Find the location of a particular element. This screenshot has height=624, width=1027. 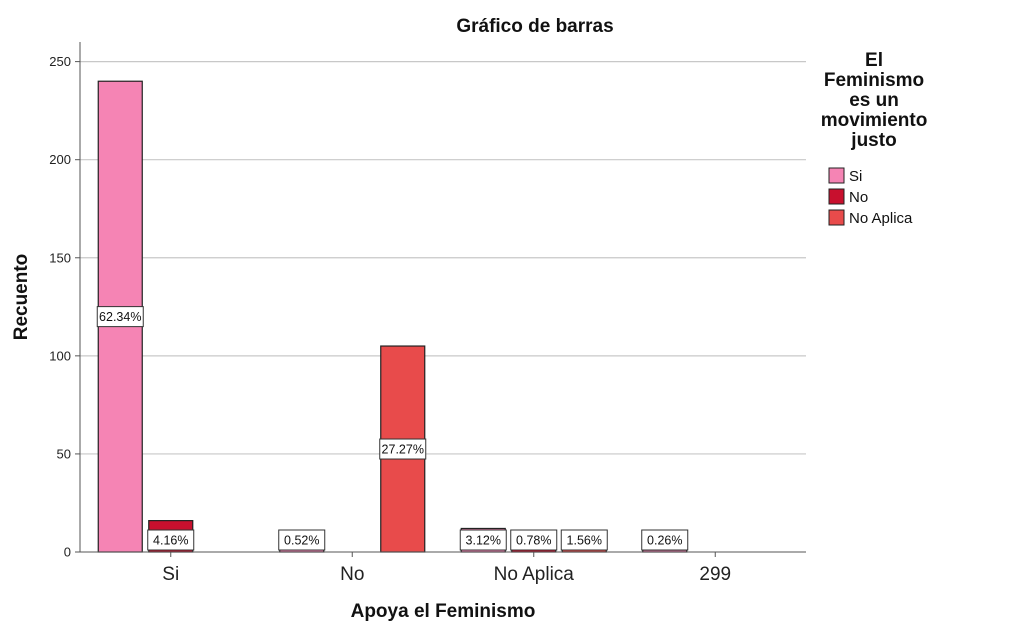

data-label-text: 0.26% is located at coordinates (664, 541).